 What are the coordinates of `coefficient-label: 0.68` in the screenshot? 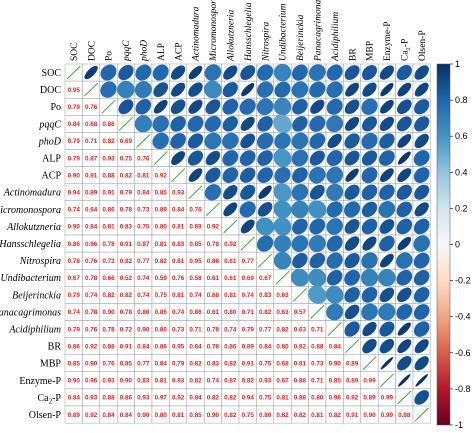 It's located at (282, 363).